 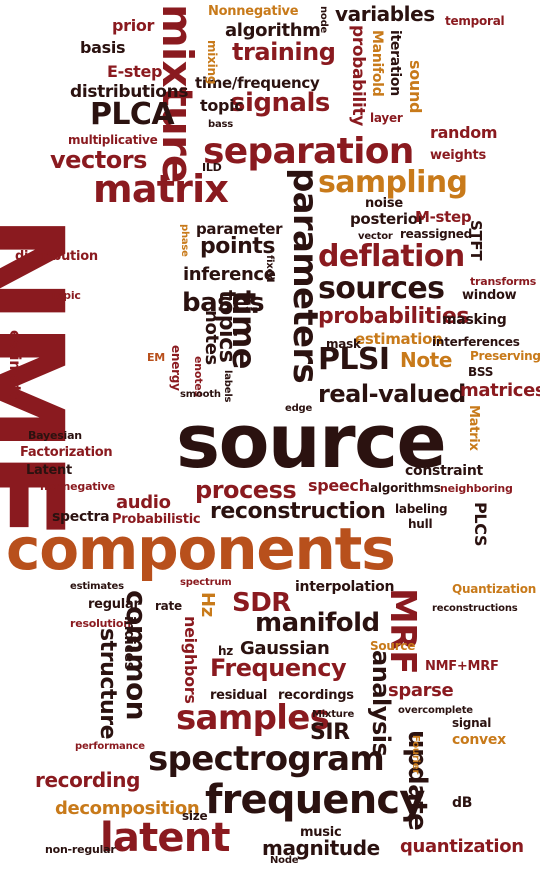 I want to click on word-regular: regular, so click(x=114, y=604).